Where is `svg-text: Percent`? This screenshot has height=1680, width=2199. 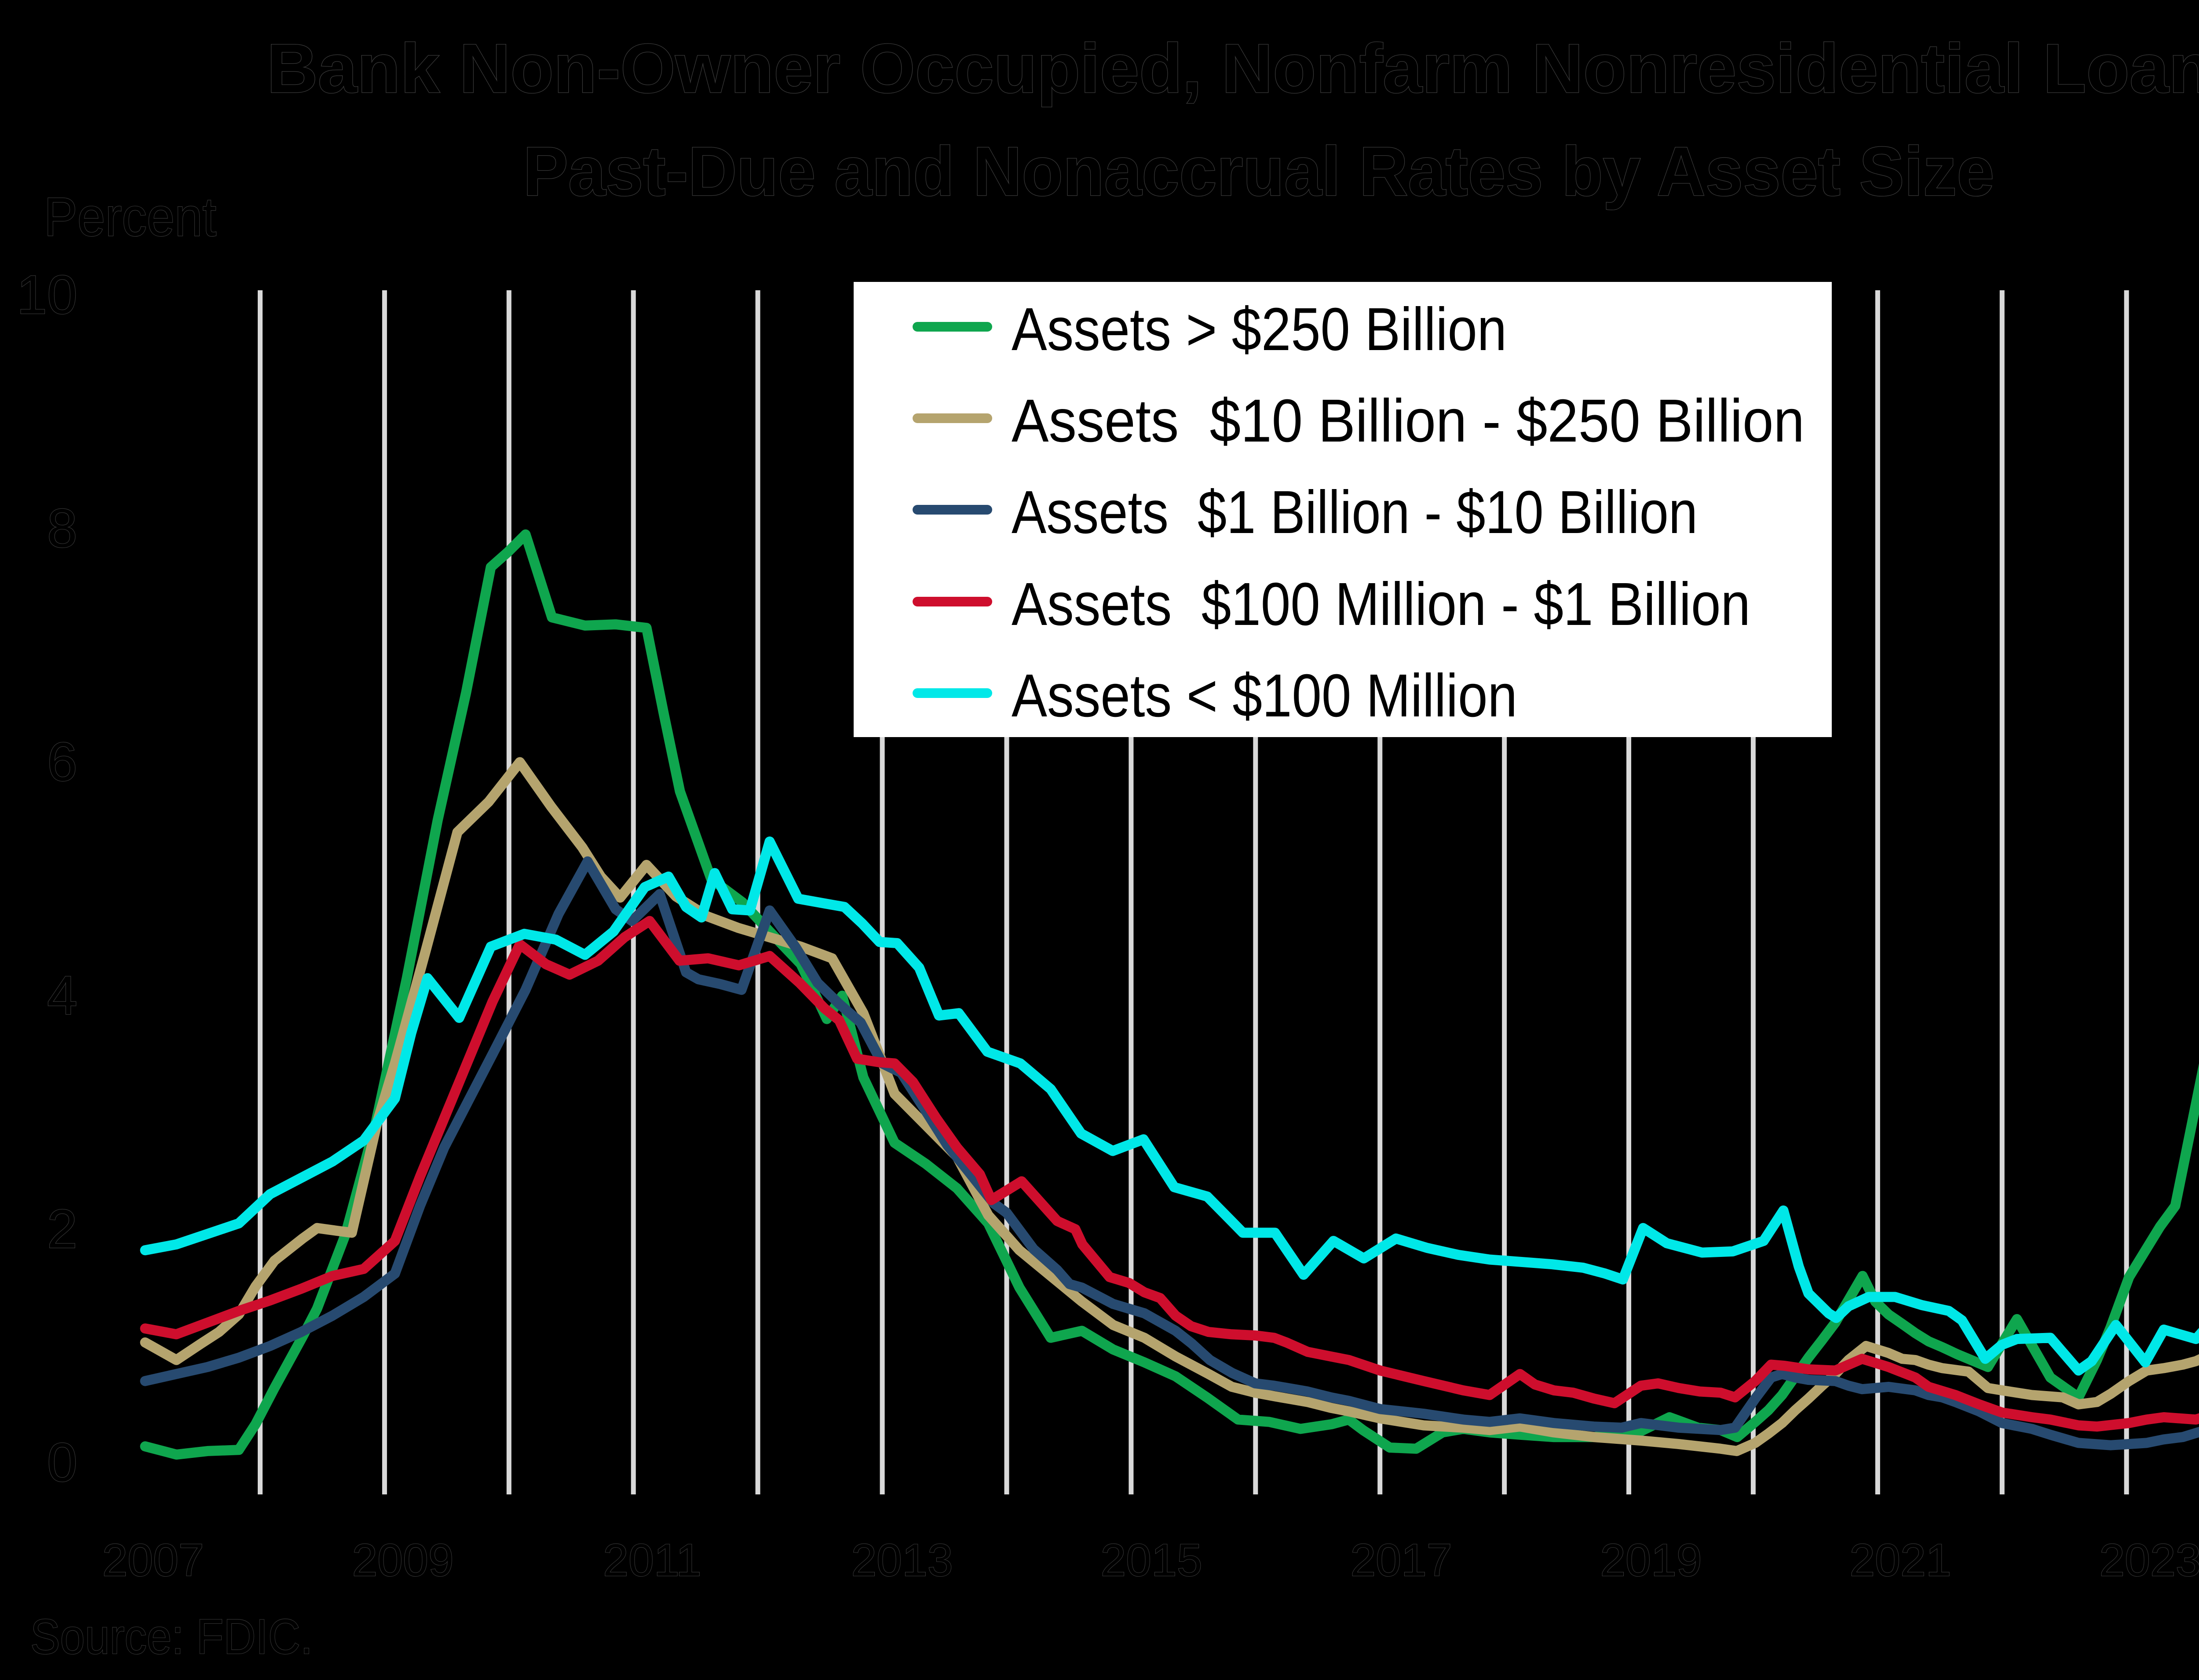 svg-text: Percent is located at coordinates (130, 217).